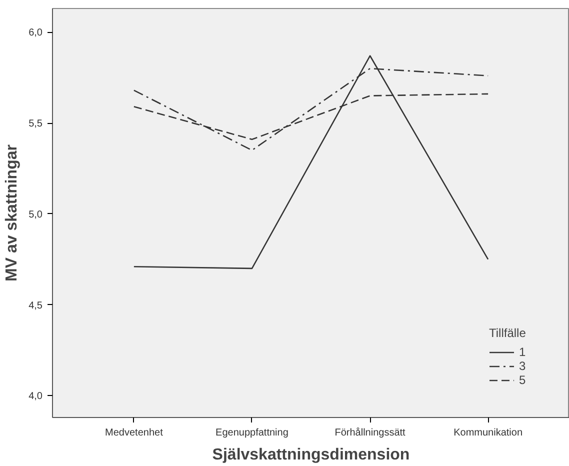 Image resolution: width=569 pixels, height=466 pixels. What do you see at coordinates (35, 124) in the screenshot?
I see `y-tick-label: 5,5` at bounding box center [35, 124].